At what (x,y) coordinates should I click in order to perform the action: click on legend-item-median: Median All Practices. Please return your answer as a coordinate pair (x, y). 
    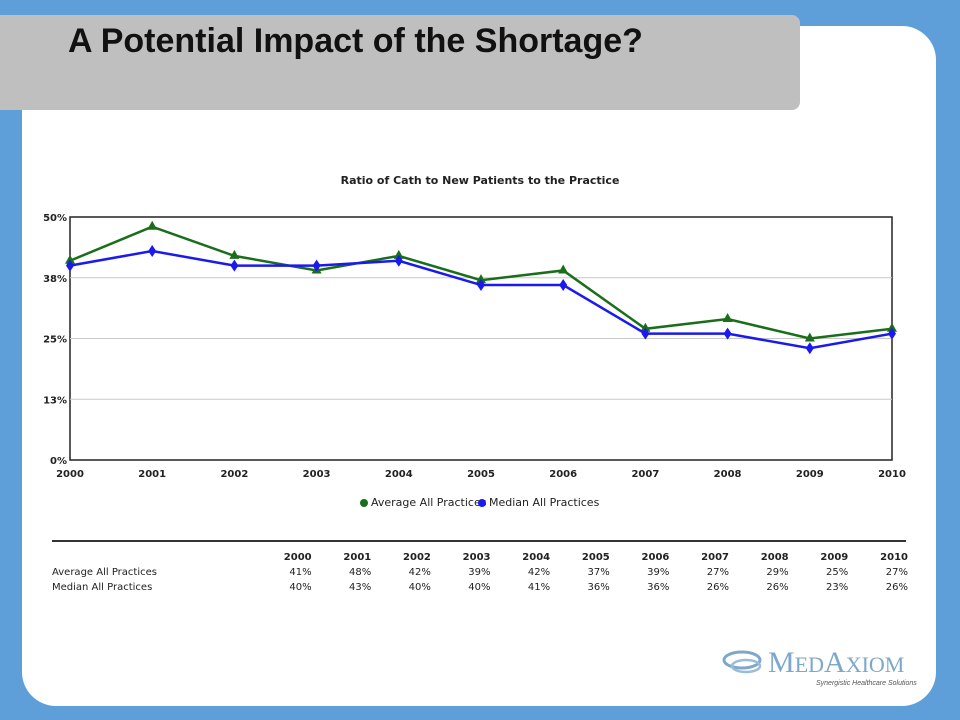
    Looking at the image, I should click on (538, 502).